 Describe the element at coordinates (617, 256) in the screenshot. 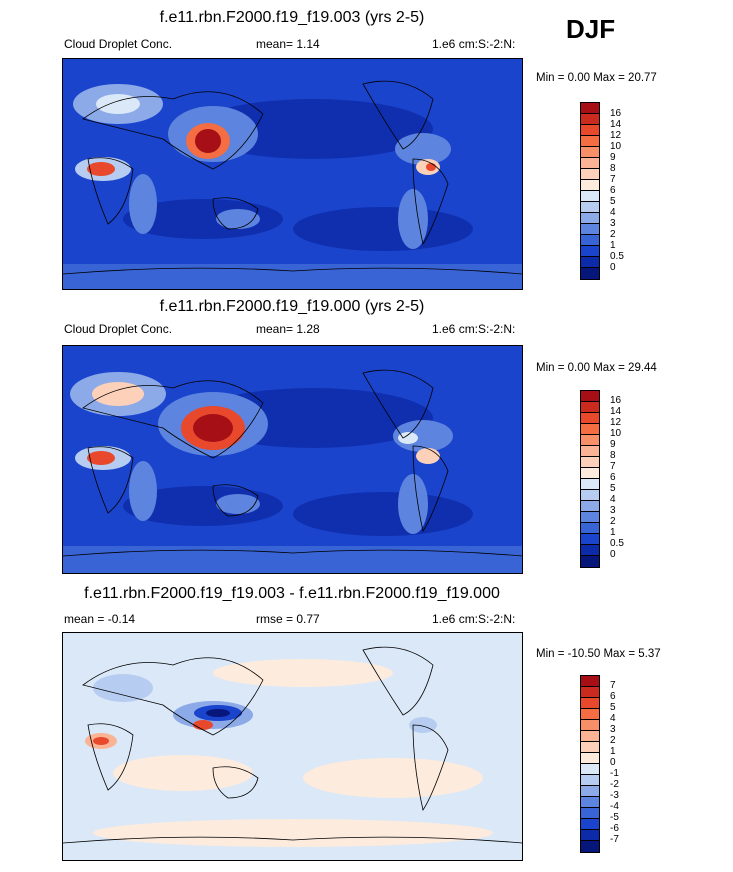

I see `colorbar-level-label: 0.5` at that location.